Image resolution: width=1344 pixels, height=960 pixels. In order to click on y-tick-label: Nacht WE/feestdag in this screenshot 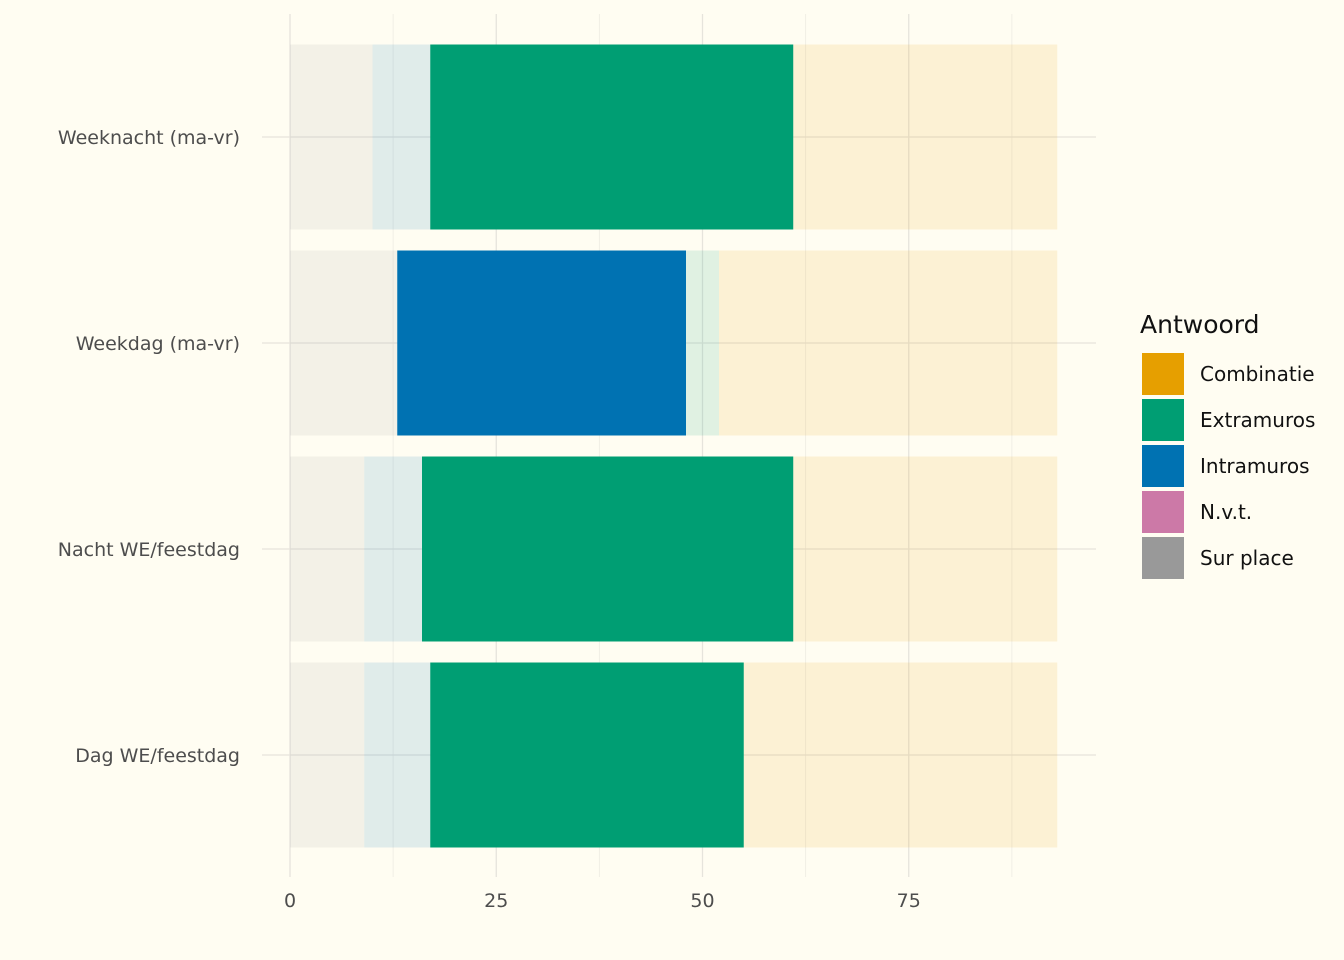, I will do `click(149, 550)`.